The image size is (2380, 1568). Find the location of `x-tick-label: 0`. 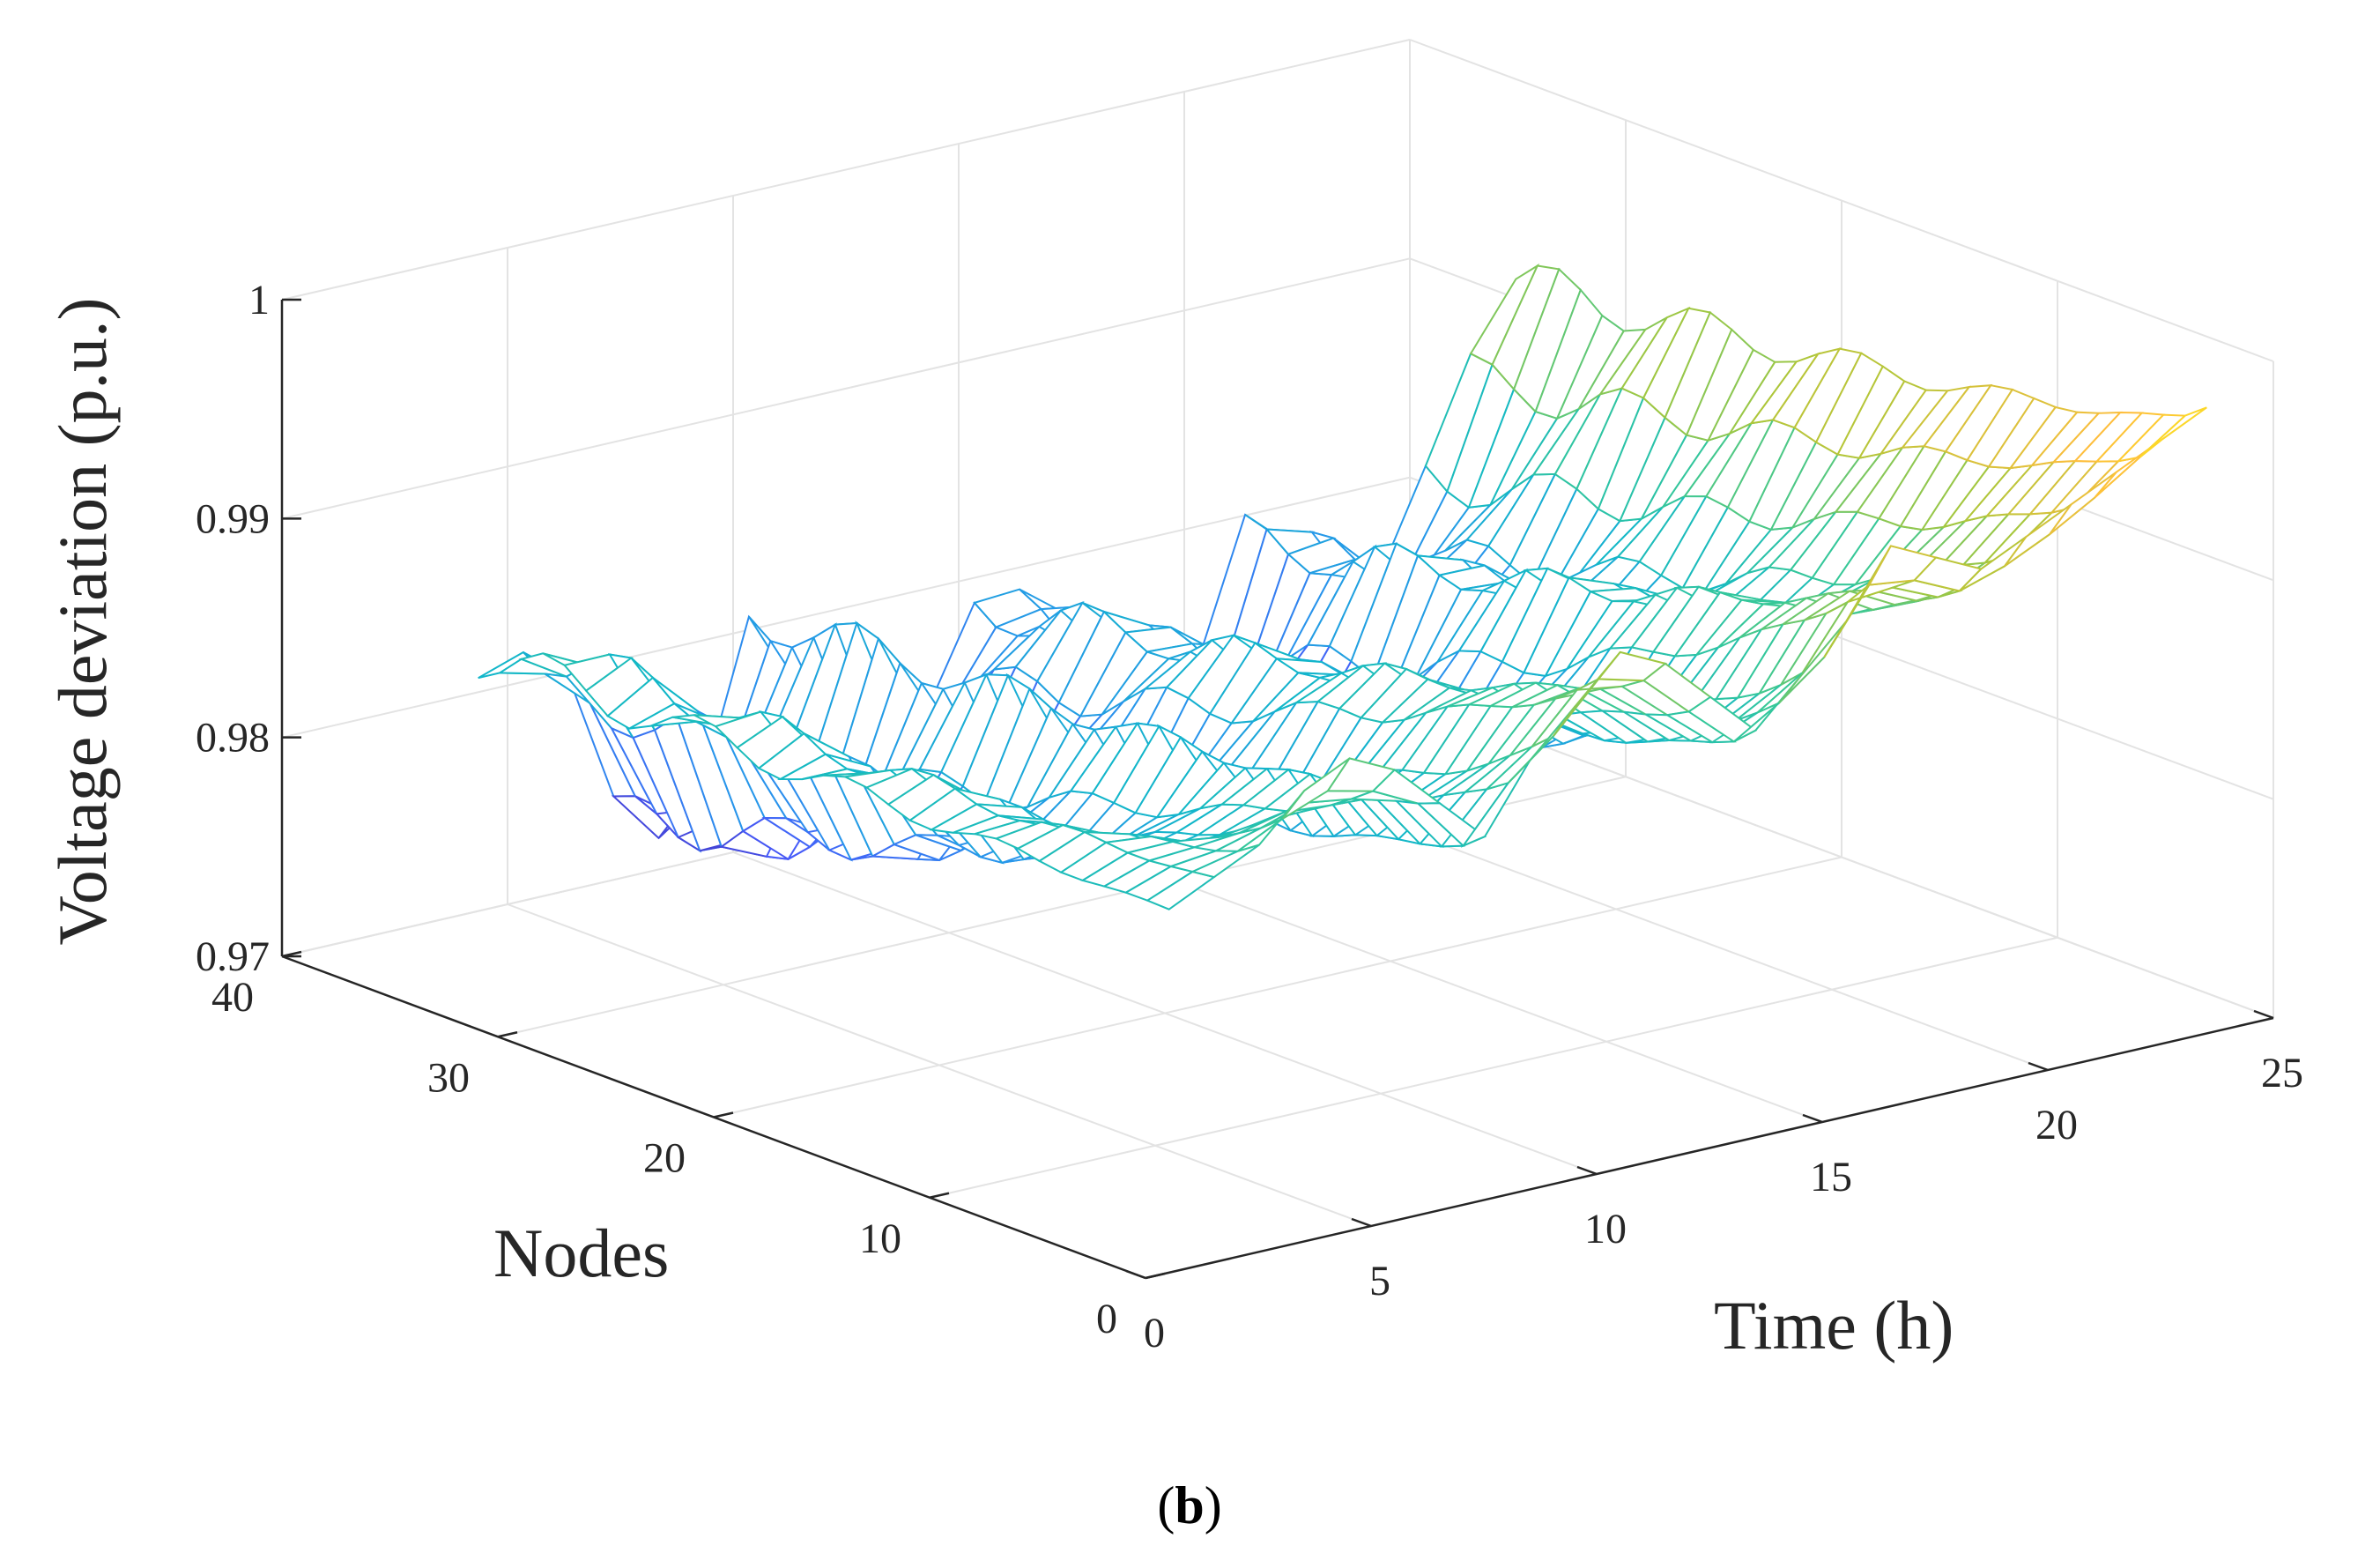

x-tick-label: 0 is located at coordinates (1154, 1333).